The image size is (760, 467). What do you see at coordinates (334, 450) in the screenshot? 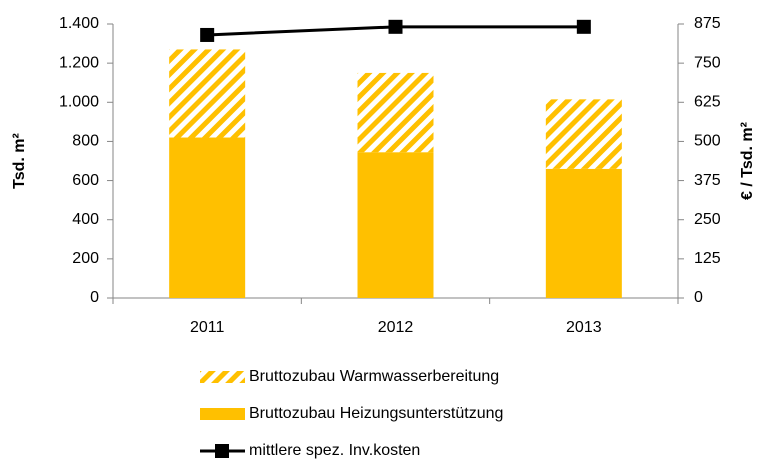
I see `legend-label: mittlere spez. Inv.kosten` at bounding box center [334, 450].